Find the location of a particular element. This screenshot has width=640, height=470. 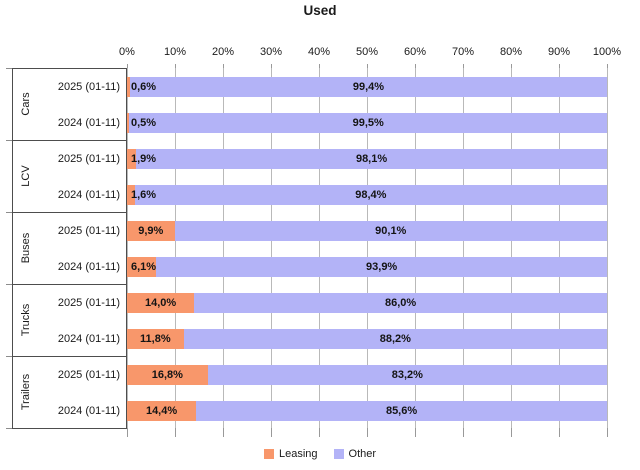

bar-value-label-leasing: 11,8% is located at coordinates (155, 339).